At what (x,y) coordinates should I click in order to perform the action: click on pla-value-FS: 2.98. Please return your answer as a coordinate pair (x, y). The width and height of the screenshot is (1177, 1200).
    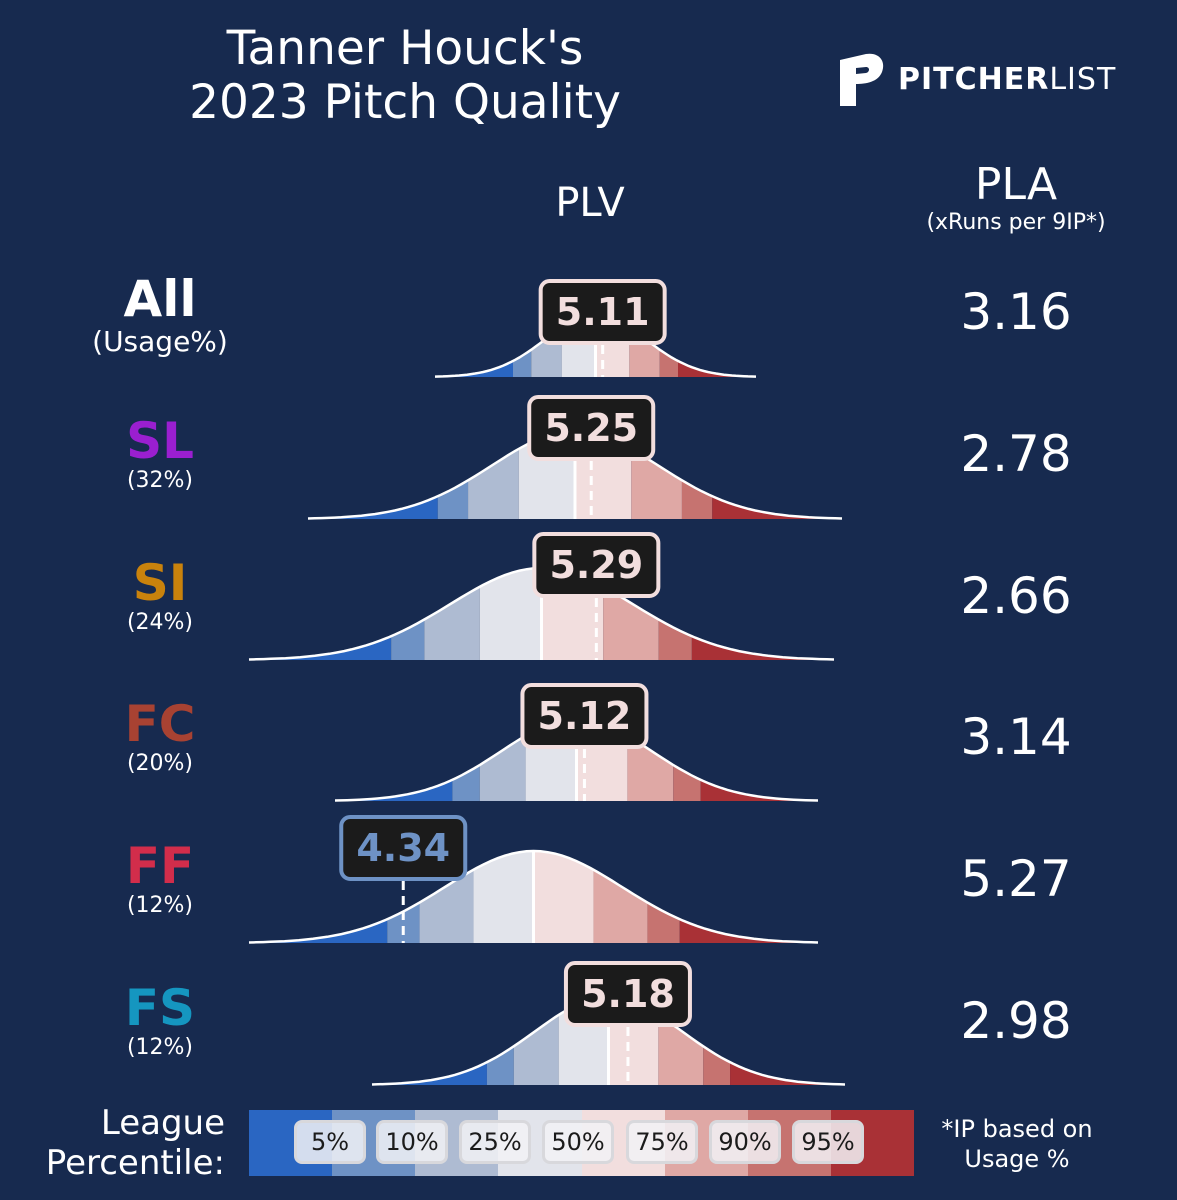
    Looking at the image, I should click on (1016, 1021).